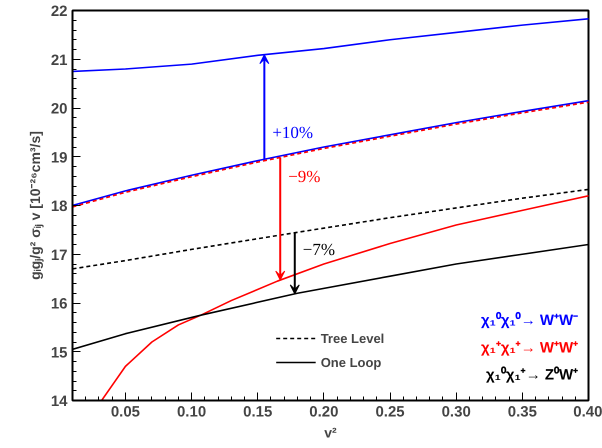 The image size is (602, 448). I want to click on y-tick-label: 17, so click(59, 255).